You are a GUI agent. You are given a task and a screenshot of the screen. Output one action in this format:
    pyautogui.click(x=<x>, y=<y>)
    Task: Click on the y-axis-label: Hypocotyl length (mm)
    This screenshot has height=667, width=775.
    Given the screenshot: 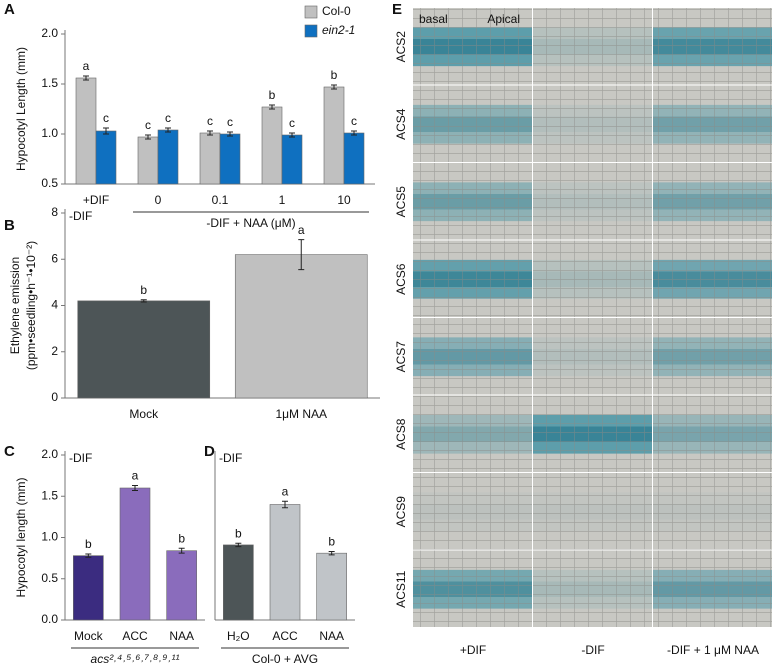 What is the action you would take?
    pyautogui.click(x=21, y=537)
    